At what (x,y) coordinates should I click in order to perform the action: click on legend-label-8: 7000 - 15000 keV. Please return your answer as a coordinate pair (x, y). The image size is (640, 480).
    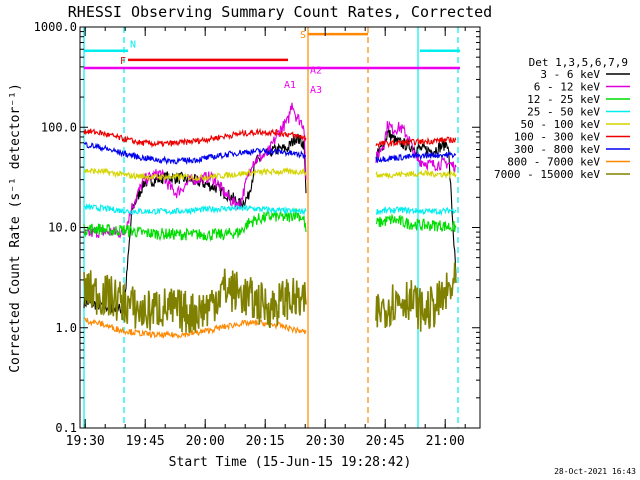
    Looking at the image, I should click on (547, 174).